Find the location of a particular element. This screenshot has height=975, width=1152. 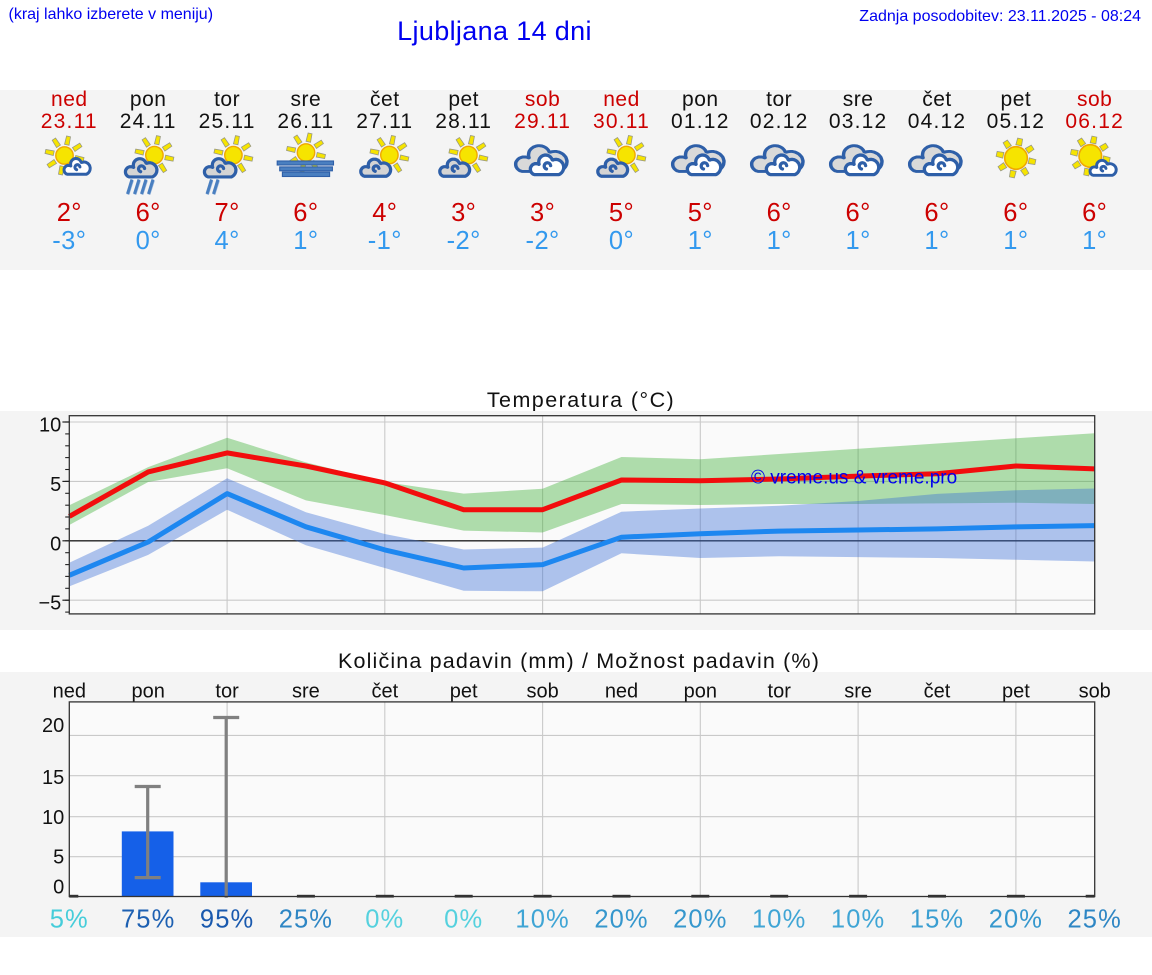

svg-text: −5 is located at coordinates (49, 604).